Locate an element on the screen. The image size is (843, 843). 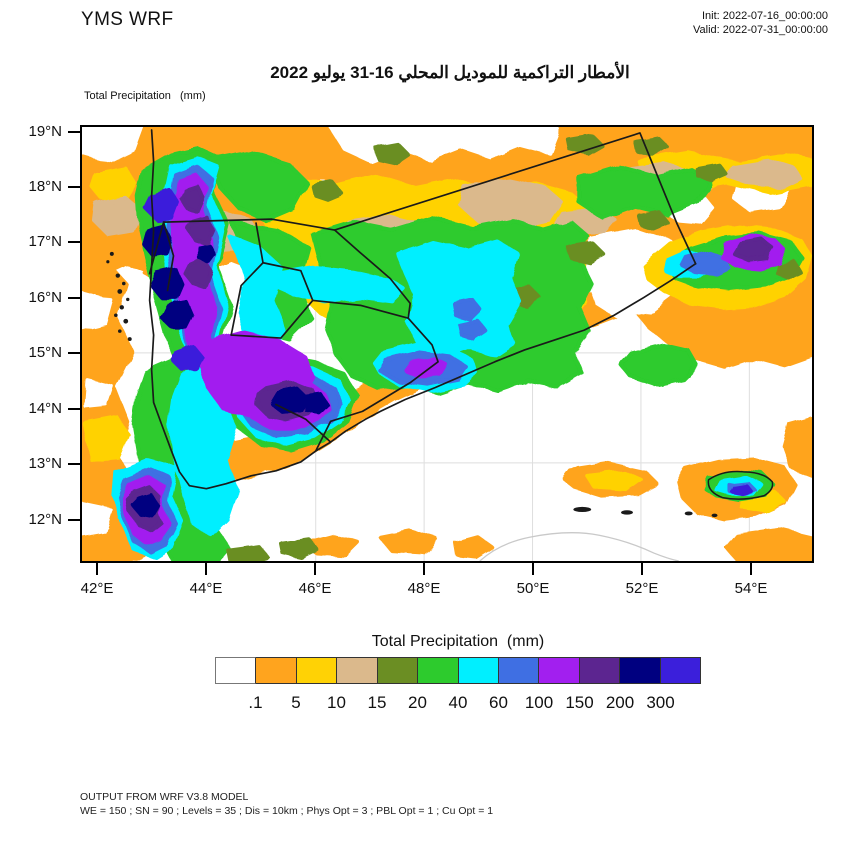
x-tick-label: 52°E is located at coordinates (642, 588).